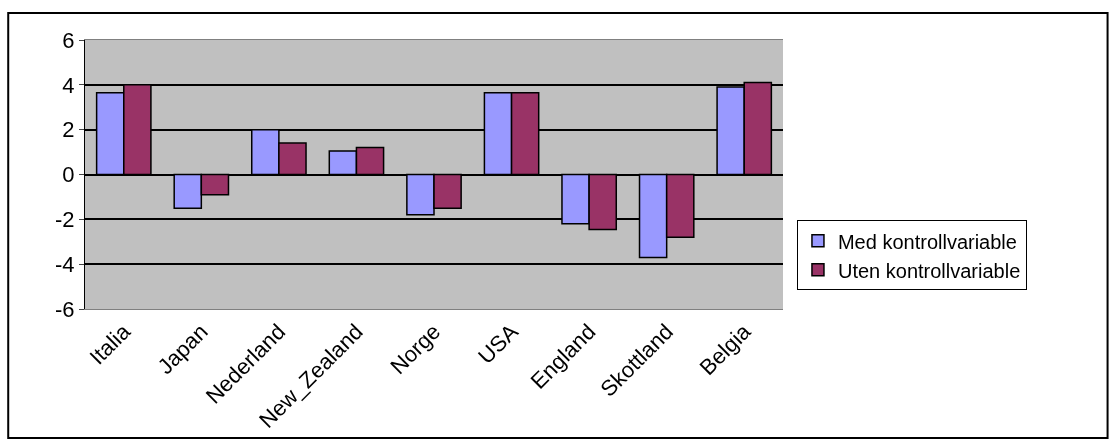 The height and width of the screenshot is (439, 1113). What do you see at coordinates (927, 241) in the screenshot?
I see `legend-label: Med kontrollvariable` at bounding box center [927, 241].